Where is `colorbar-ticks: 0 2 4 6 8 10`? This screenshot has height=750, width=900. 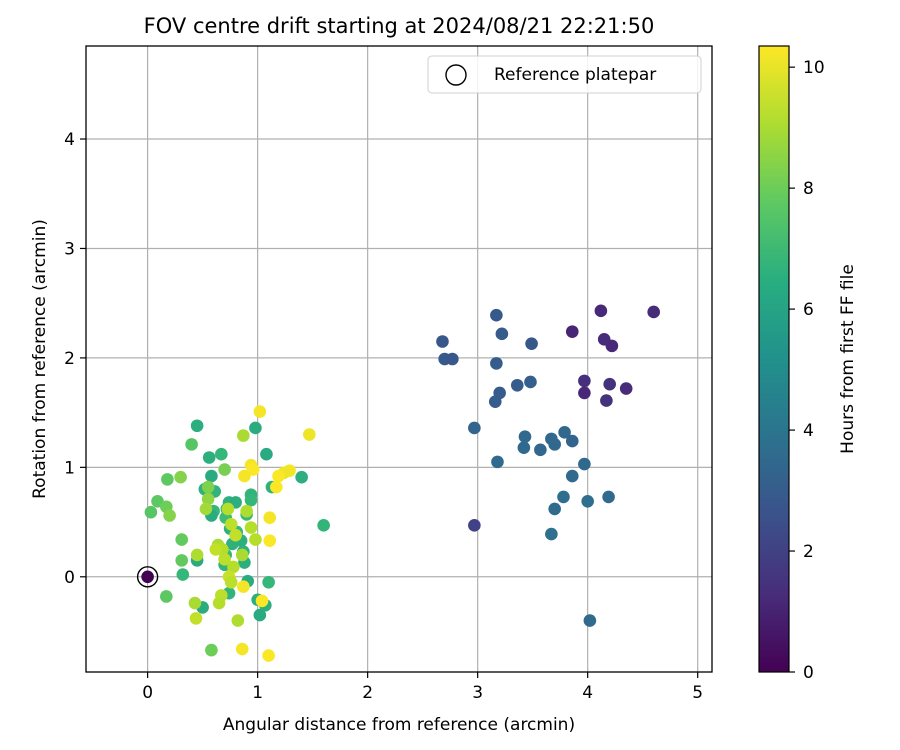 colorbar-ticks: 0 2 4 6 8 10 is located at coordinates (807, 370).